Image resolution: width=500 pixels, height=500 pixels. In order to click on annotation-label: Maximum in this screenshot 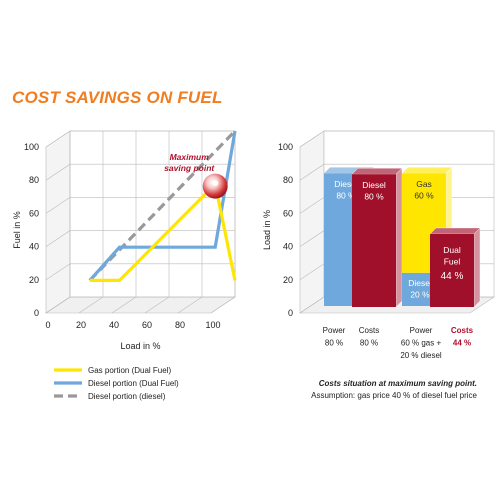, I will do `click(190, 157)`.